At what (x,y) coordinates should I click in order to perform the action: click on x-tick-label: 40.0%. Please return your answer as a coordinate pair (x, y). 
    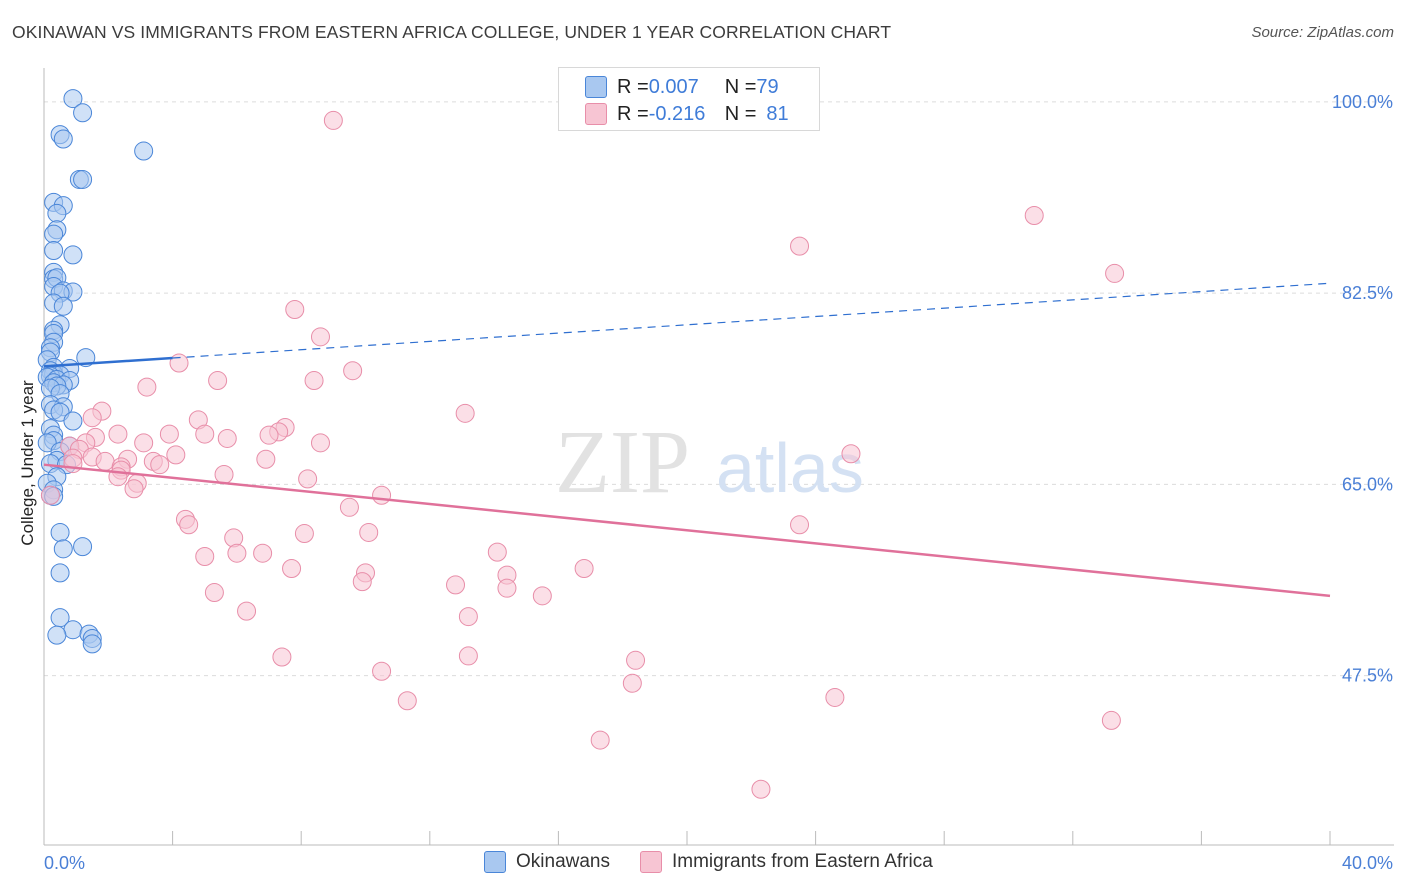
    Looking at the image, I should click on (1367, 863).